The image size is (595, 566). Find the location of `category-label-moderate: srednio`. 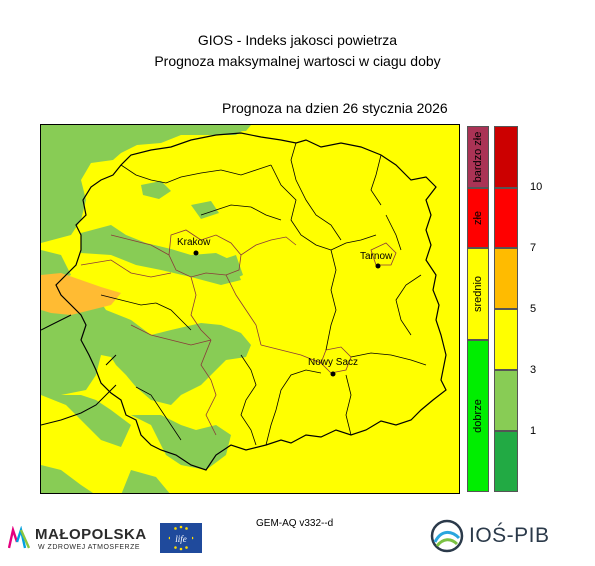

category-label-moderate: srednio is located at coordinates (478, 294).